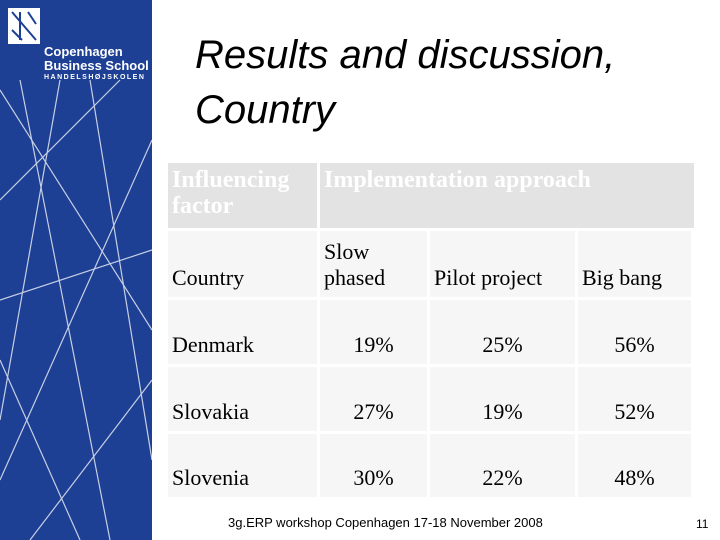  What do you see at coordinates (634, 465) in the screenshot?
I see `table-cell: 48%` at bounding box center [634, 465].